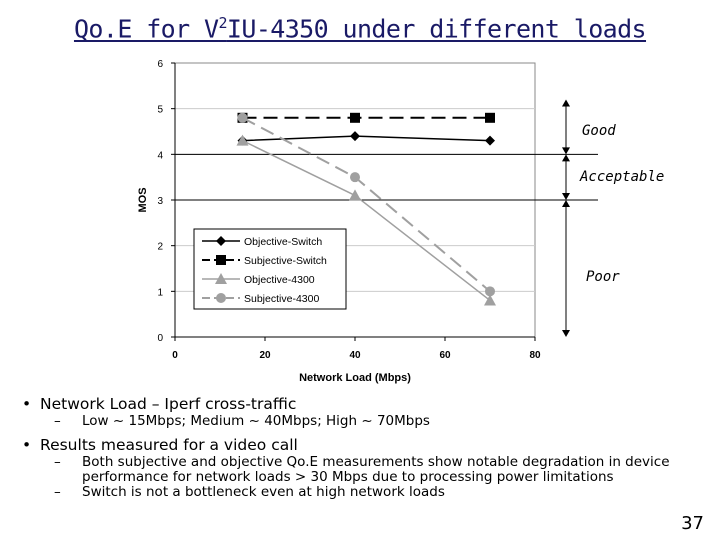 The width and height of the screenshot is (720, 540). What do you see at coordinates (159, 404) in the screenshot?
I see `bullet-network-load: • Network Load – Iperf cross-traffic` at bounding box center [159, 404].